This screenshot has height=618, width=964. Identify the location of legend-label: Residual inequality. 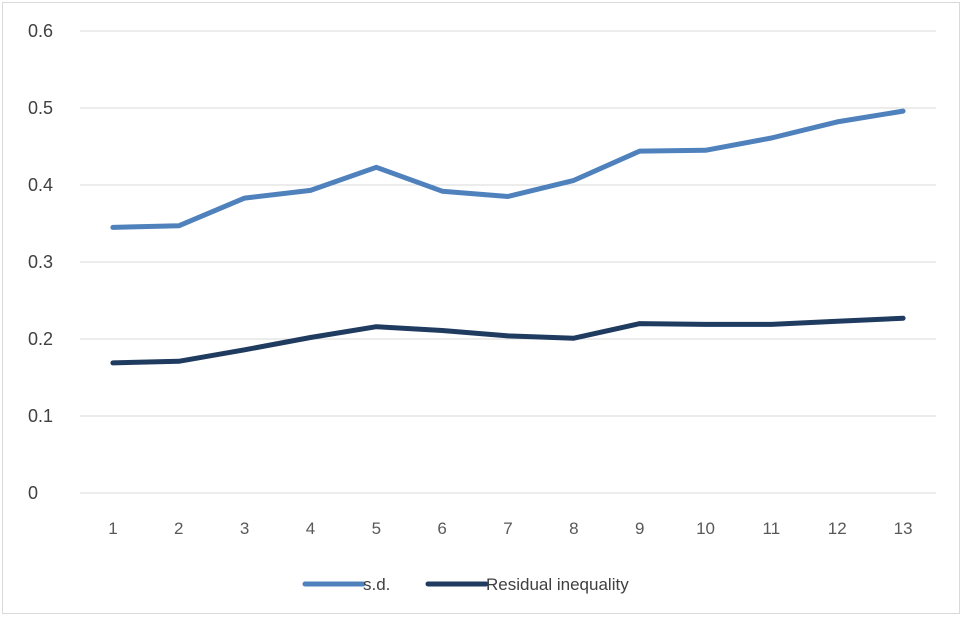
(557, 584).